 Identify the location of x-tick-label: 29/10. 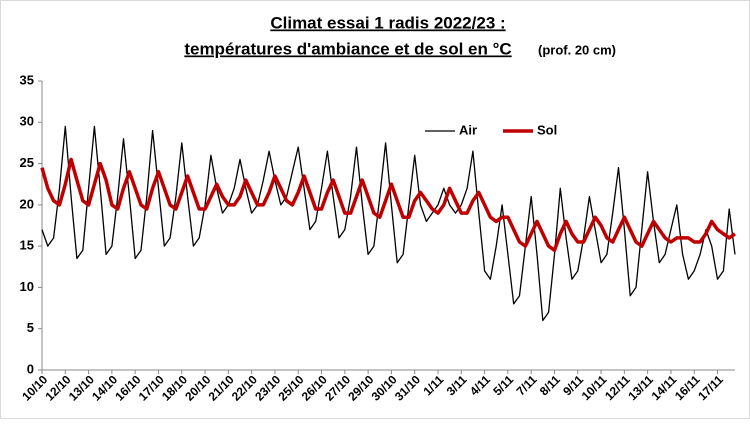
(360, 387).